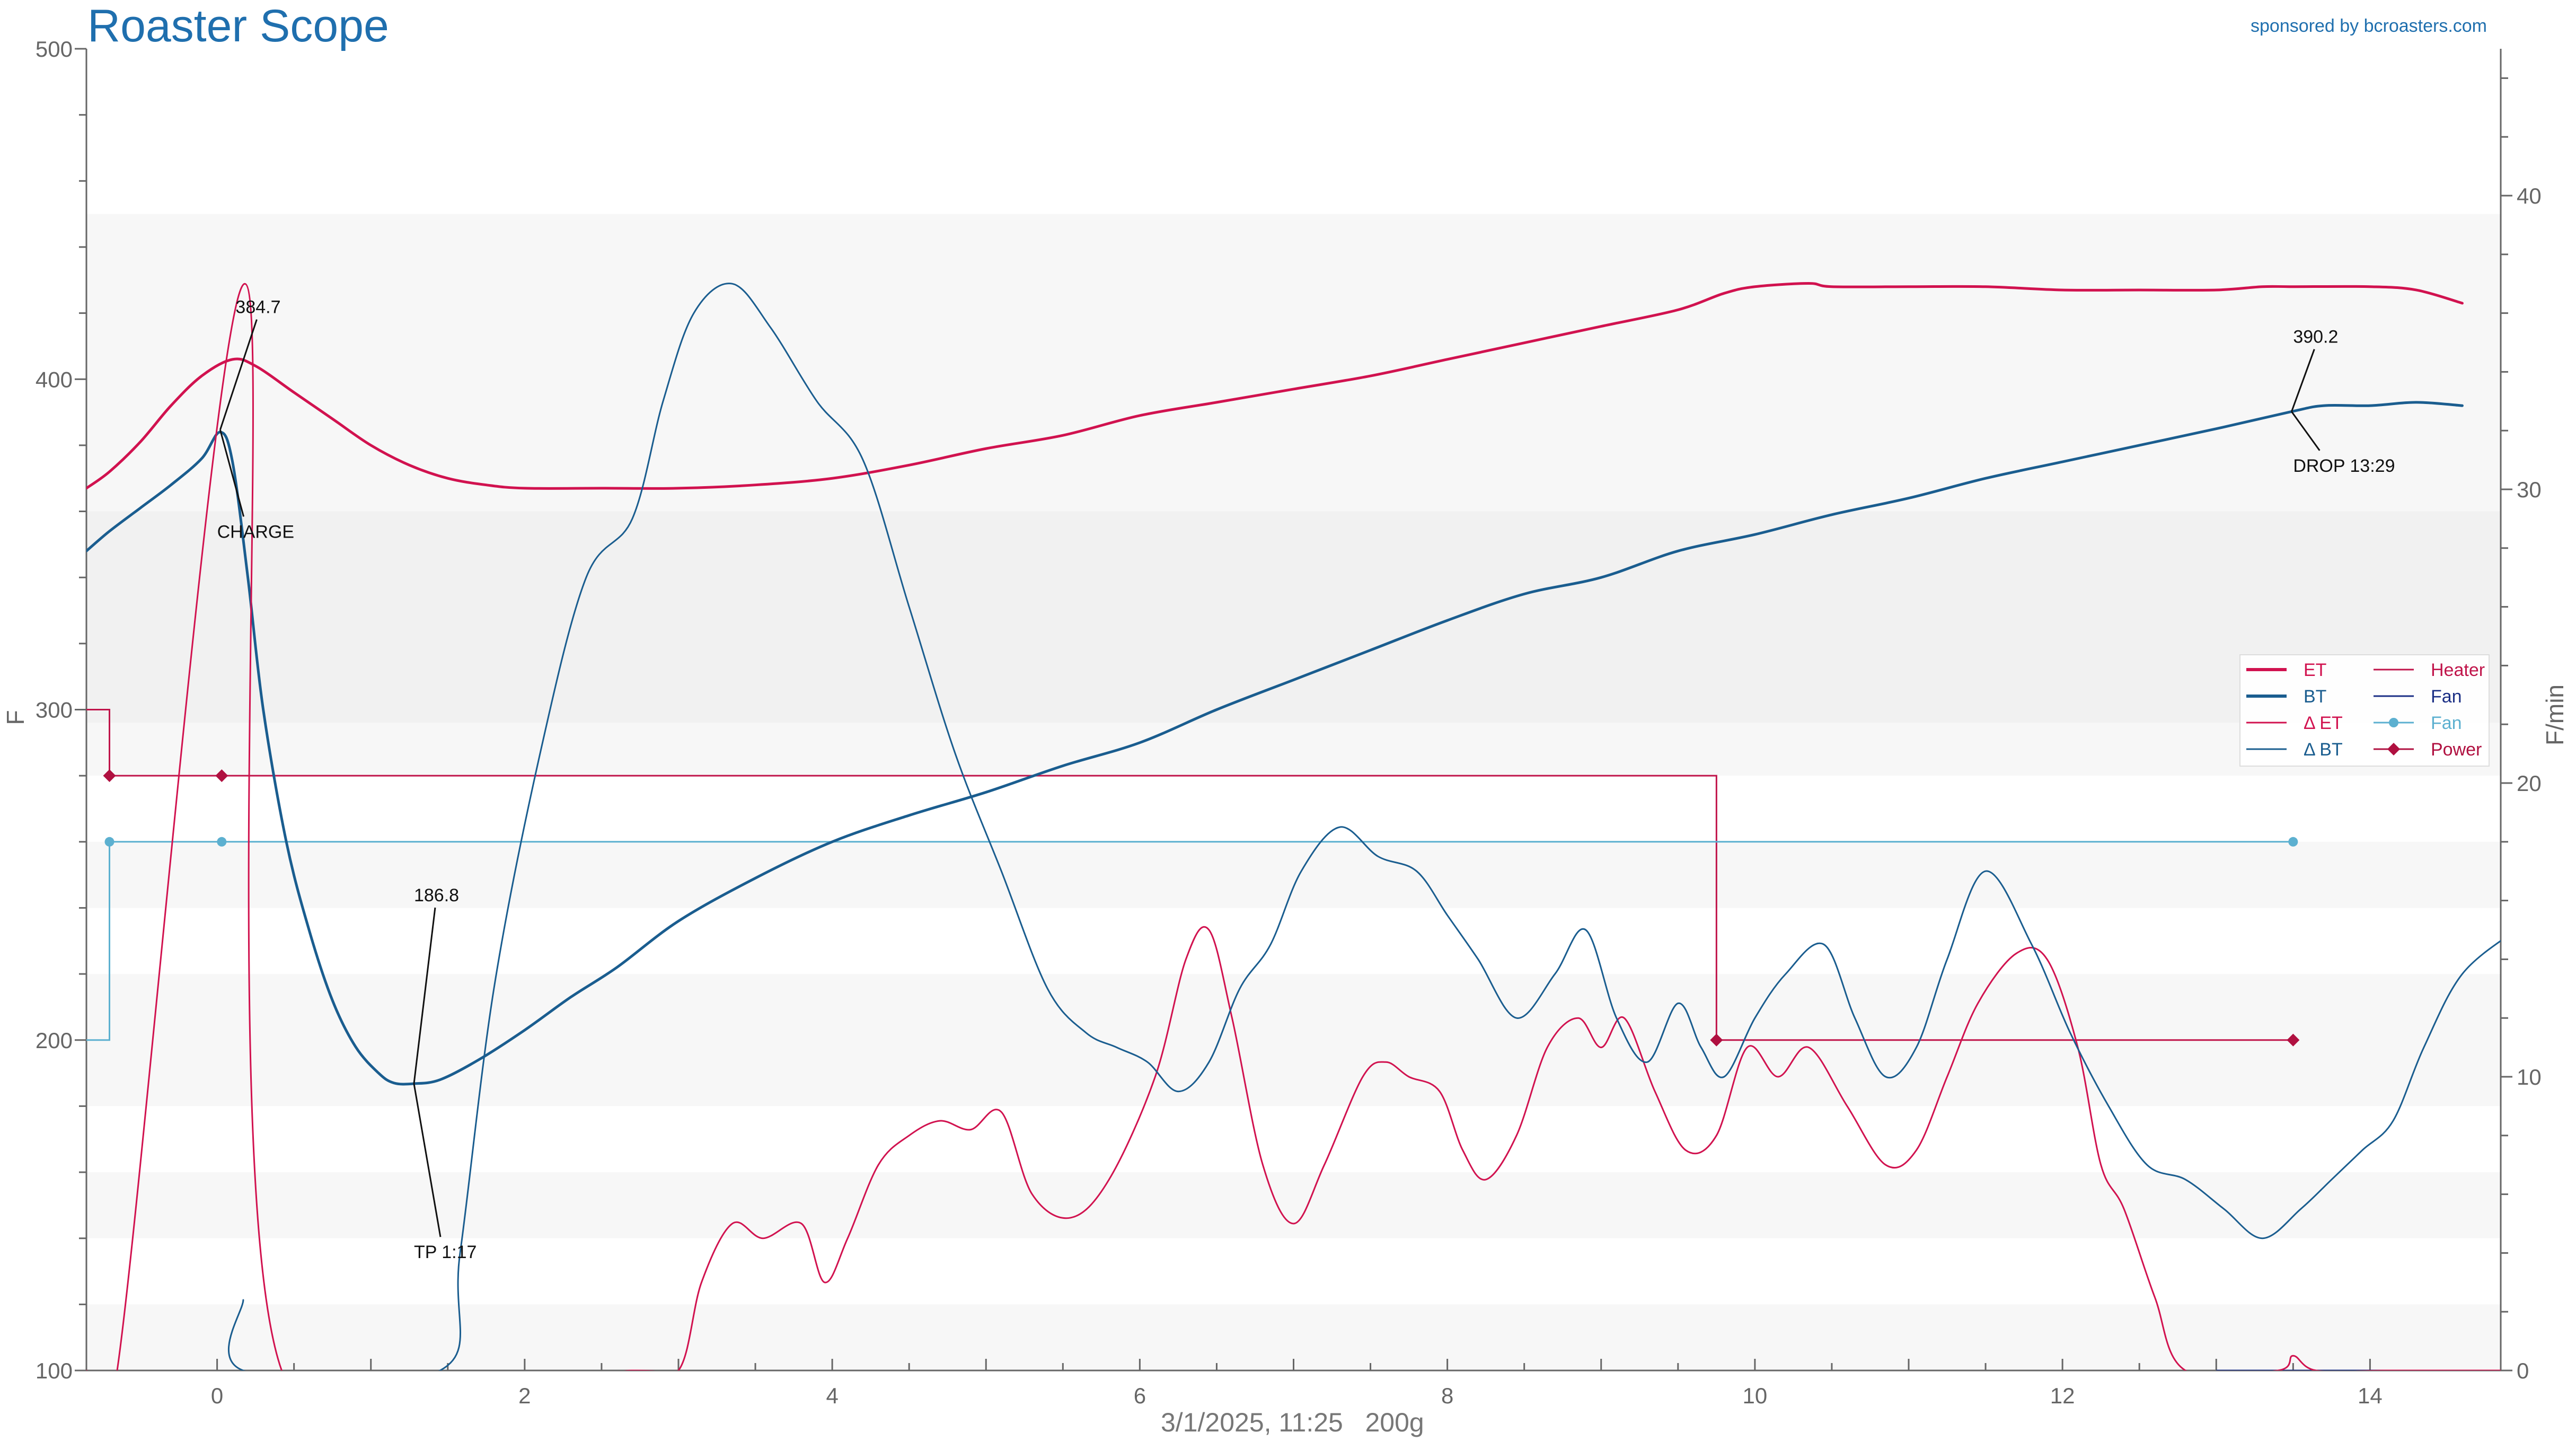  Describe the element at coordinates (2555, 714) in the screenshot. I see `y-right-axis-label: F/min` at that location.